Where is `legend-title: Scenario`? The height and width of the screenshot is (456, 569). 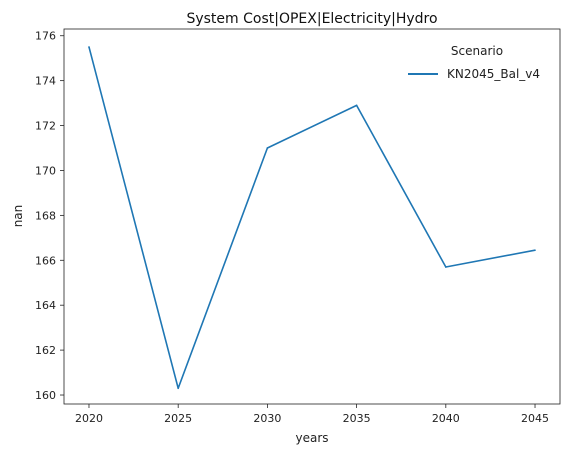 legend-title: Scenario is located at coordinates (477, 51).